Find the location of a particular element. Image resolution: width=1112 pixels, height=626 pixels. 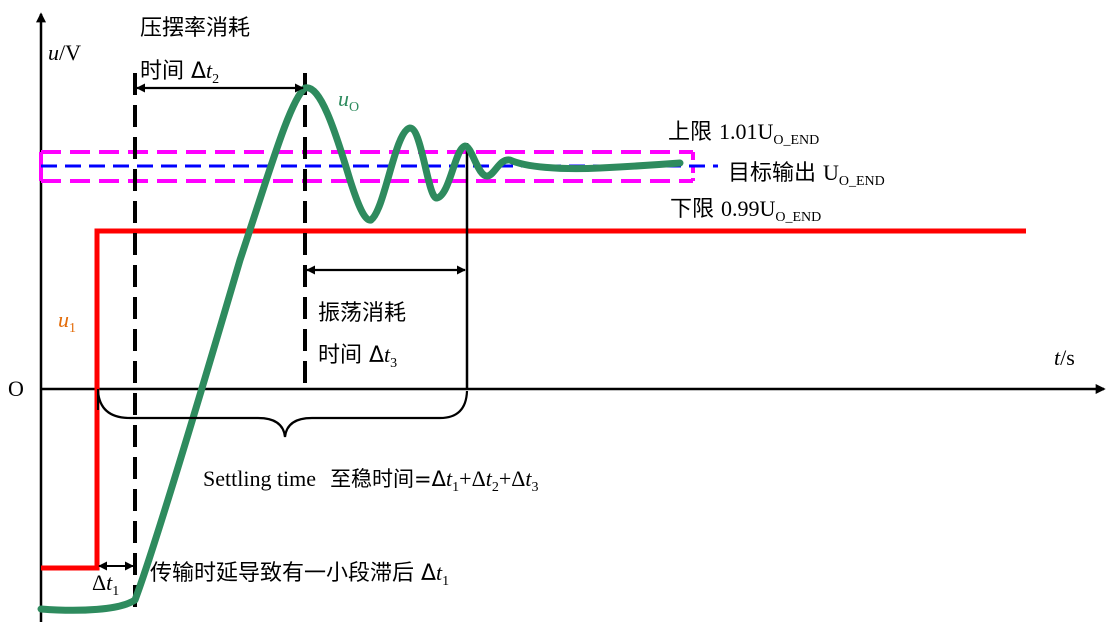

origin-label: O is located at coordinates (16, 388).